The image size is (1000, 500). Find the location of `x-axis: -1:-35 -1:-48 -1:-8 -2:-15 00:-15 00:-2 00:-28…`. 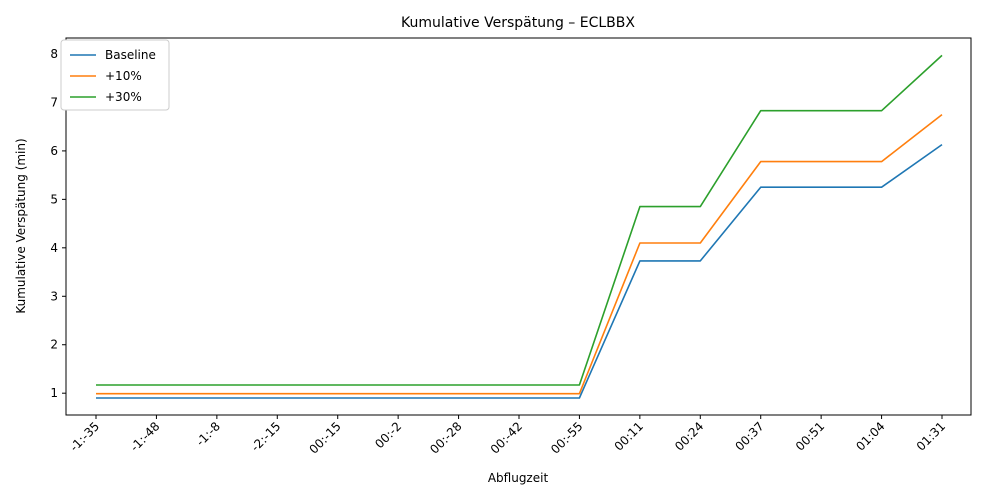

x-axis: -1:-35 -1:-48 -1:-8 -2:-15 00:-15 00:-2 00:-28… is located at coordinates (507, 436).